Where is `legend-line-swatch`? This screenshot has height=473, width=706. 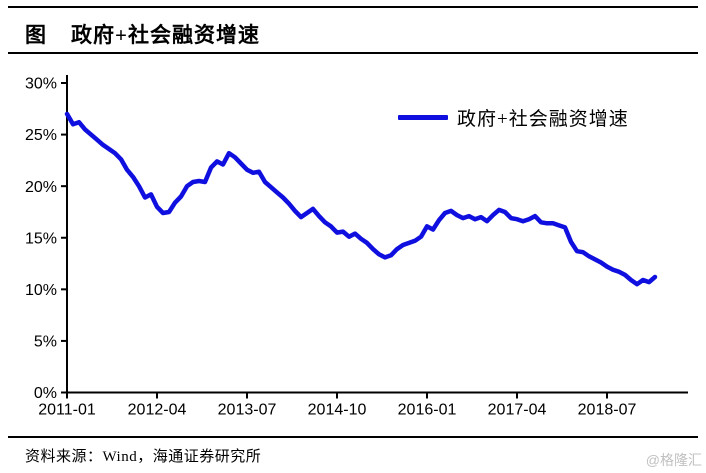 legend-line-swatch is located at coordinates (423, 117).